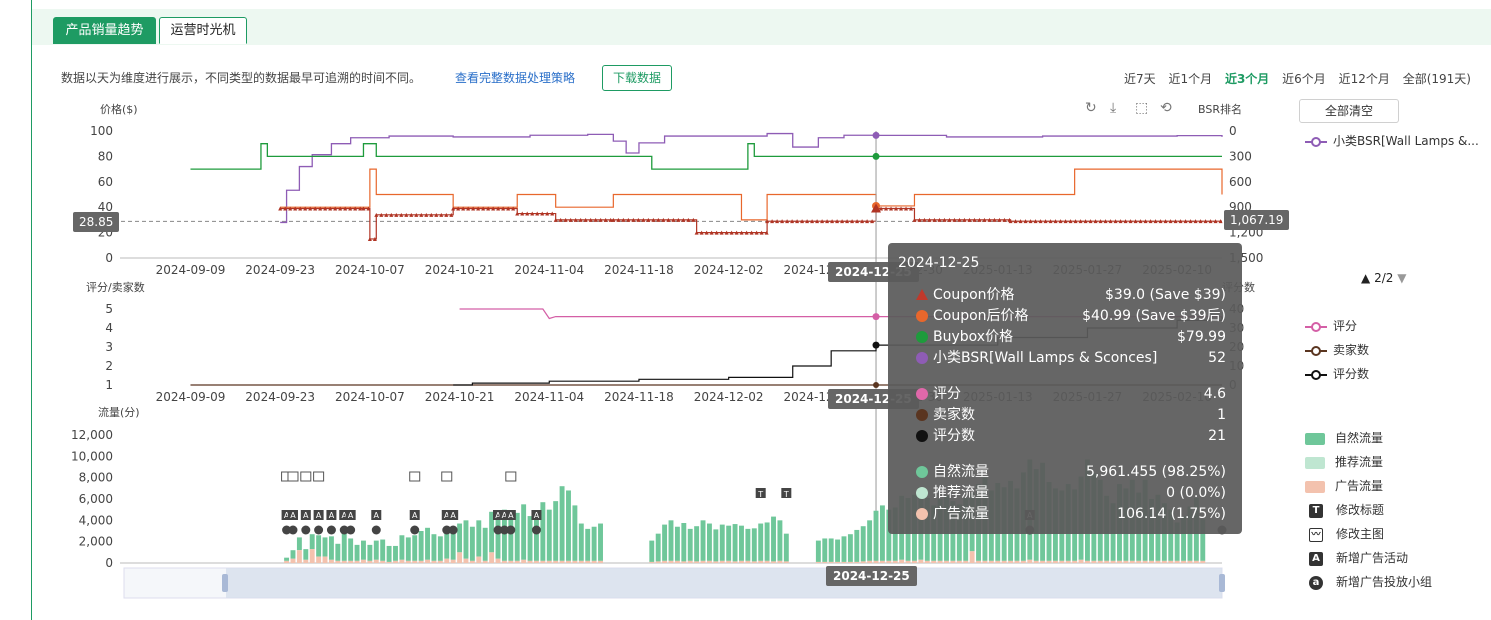  Describe the element at coordinates (922, 514) in the screenshot. I see `circle-marker-icon` at that location.